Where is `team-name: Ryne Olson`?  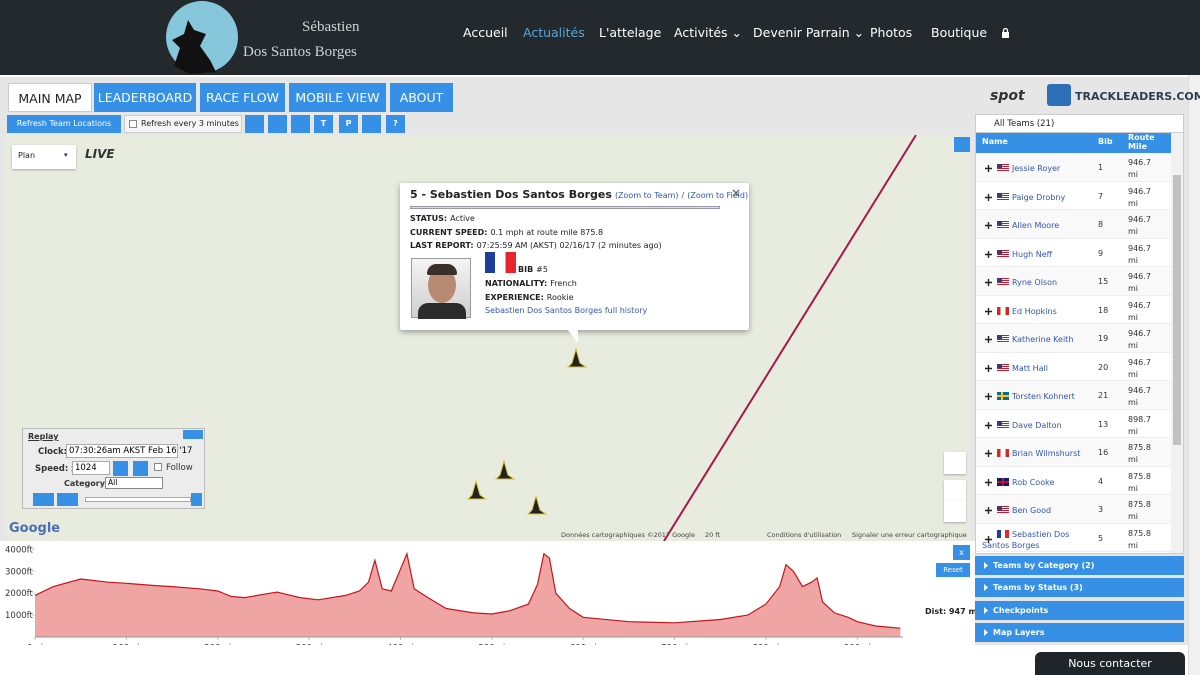 team-name: Ryne Olson is located at coordinates (1035, 282).